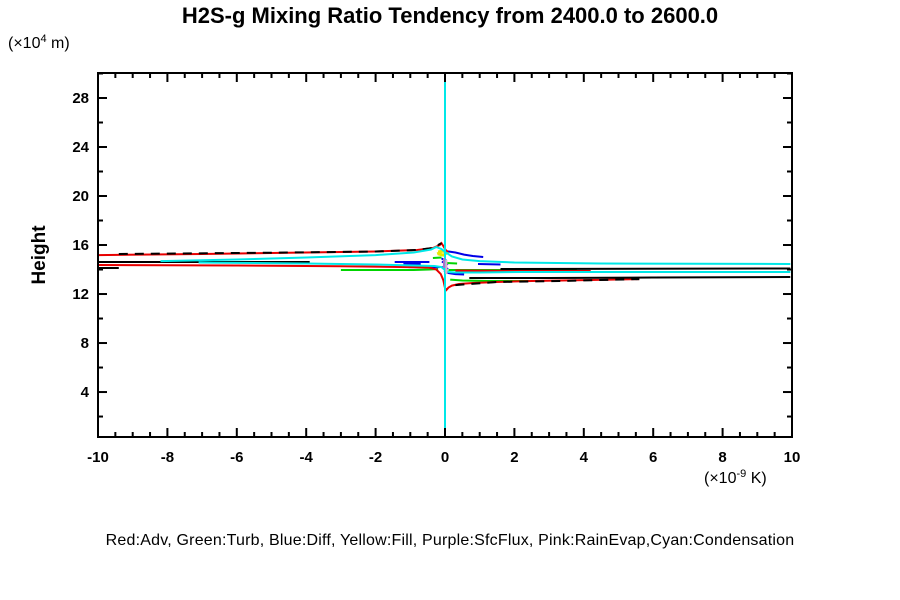 The image size is (900, 600). I want to click on x-tick-label: 6, so click(653, 457).